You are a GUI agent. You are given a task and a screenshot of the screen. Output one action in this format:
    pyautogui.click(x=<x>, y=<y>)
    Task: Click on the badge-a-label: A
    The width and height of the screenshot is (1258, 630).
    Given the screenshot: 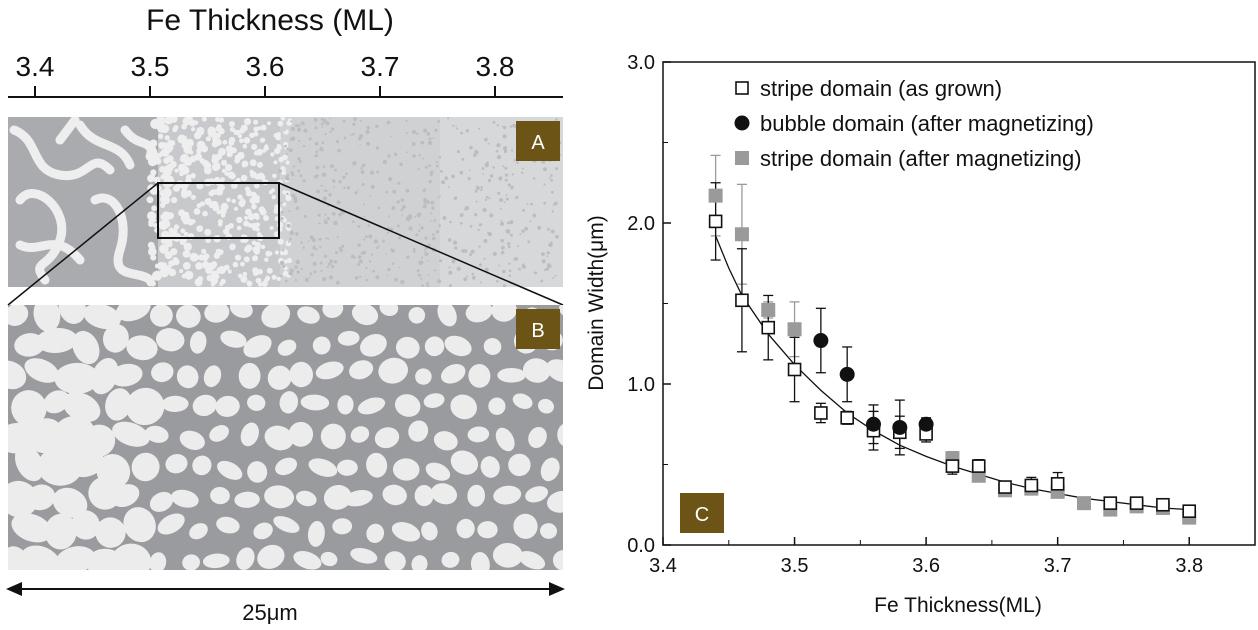 What is the action you would take?
    pyautogui.click(x=538, y=143)
    